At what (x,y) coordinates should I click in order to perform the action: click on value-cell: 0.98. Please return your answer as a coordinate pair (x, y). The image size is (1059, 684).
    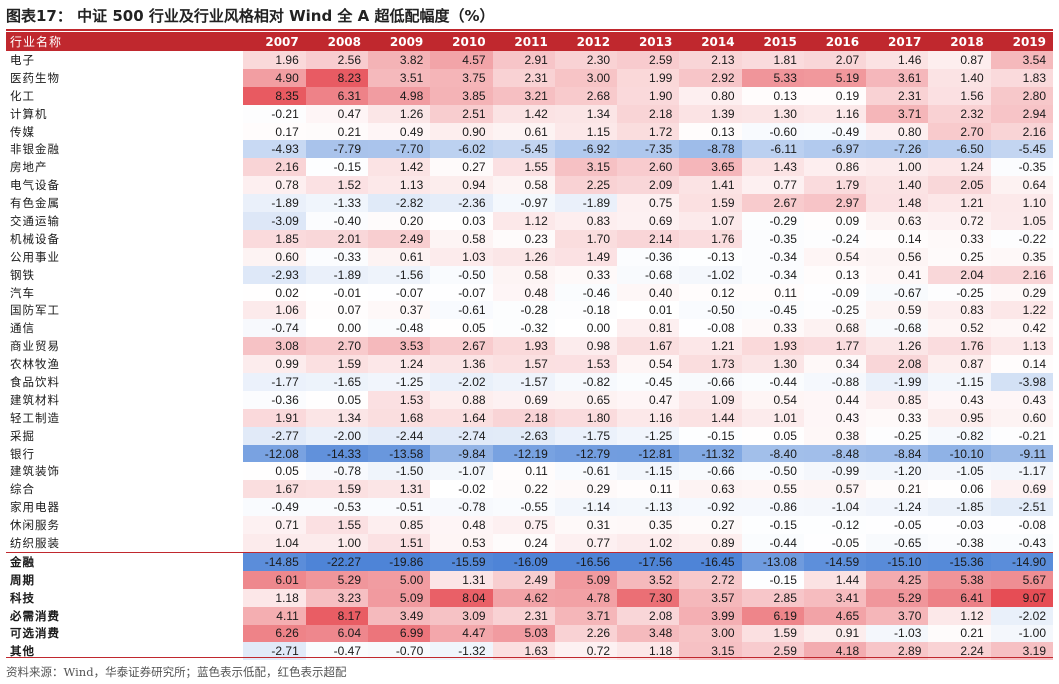
    Looking at the image, I should click on (586, 346).